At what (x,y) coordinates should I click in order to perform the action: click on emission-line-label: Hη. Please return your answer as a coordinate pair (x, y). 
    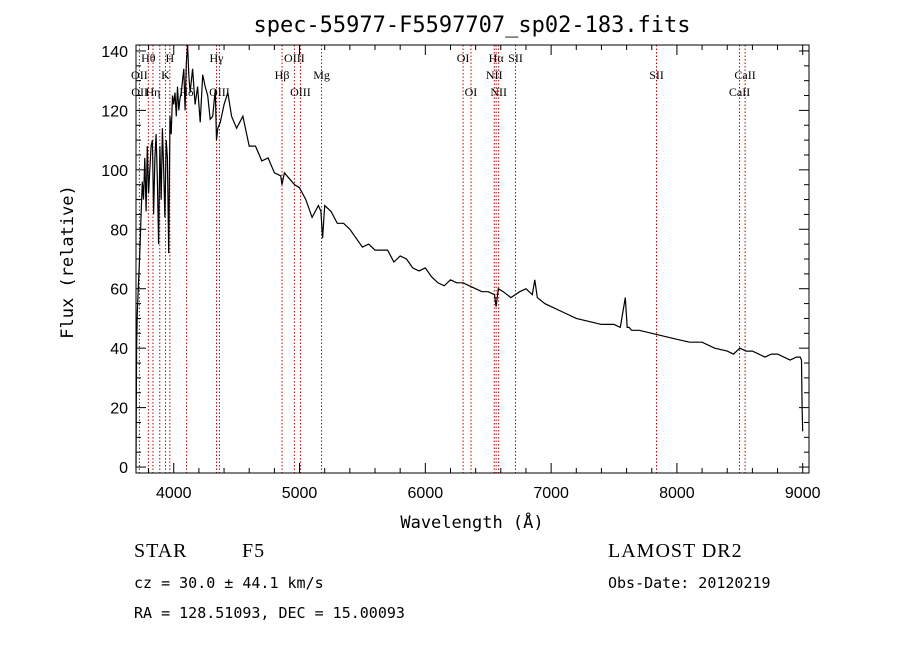
    Looking at the image, I should click on (153, 92).